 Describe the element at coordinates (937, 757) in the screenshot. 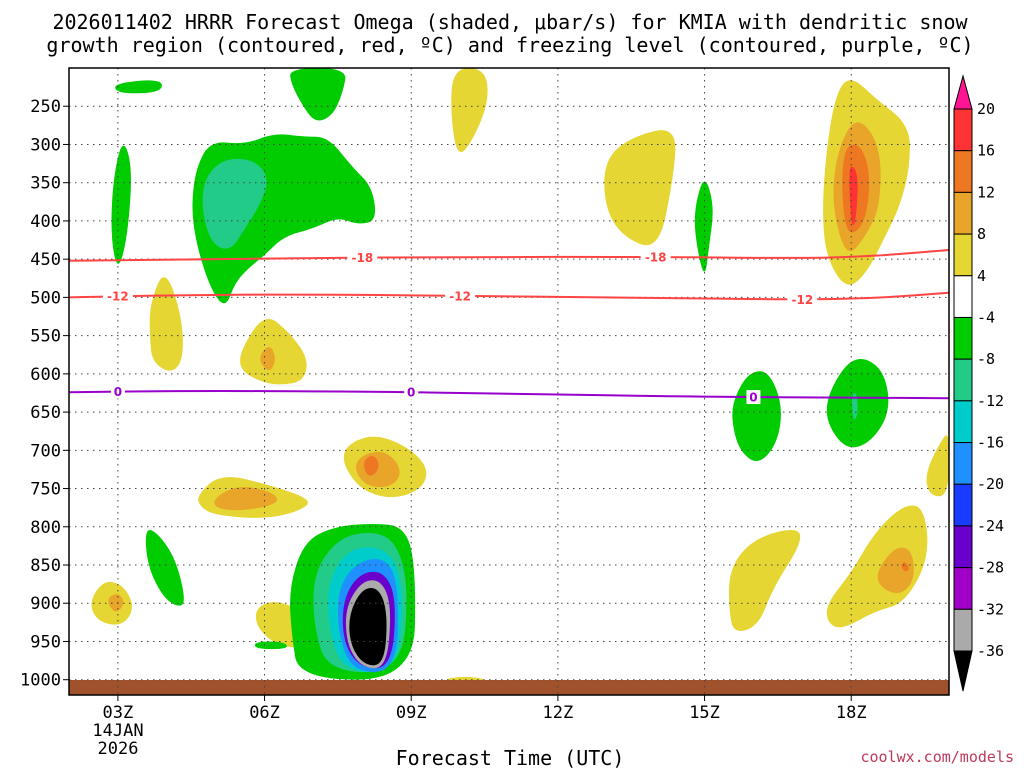

I see `credit-link: coolwx.com/models` at that location.